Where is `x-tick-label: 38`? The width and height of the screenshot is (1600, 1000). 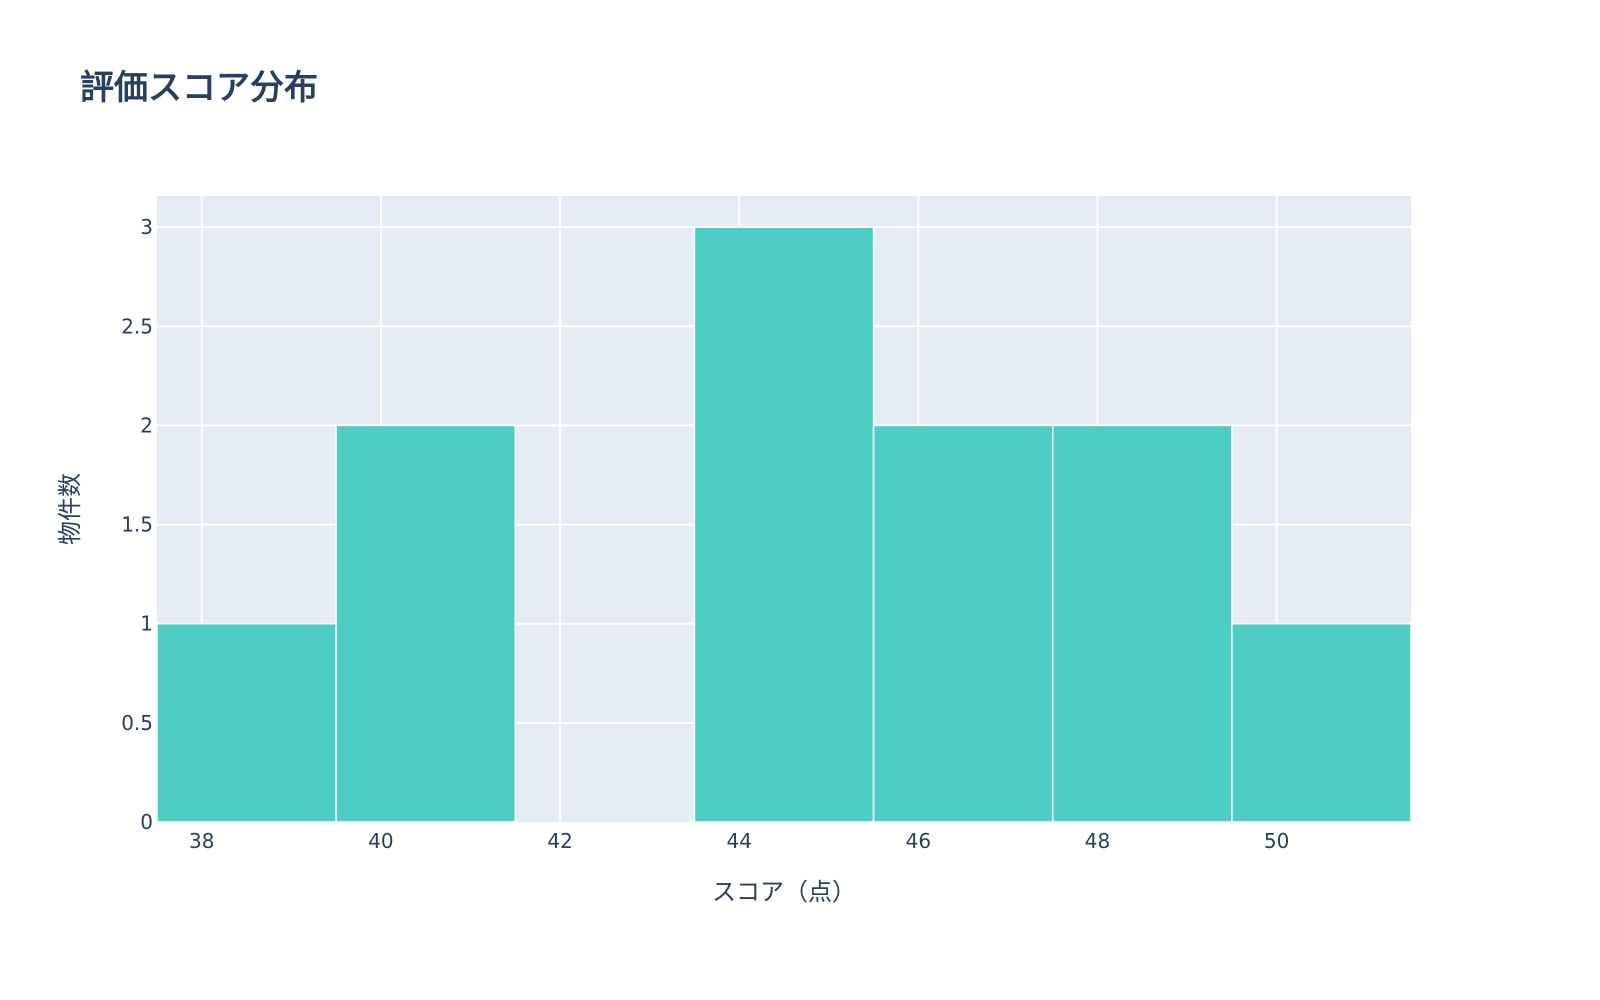
x-tick-label: 38 is located at coordinates (201, 841).